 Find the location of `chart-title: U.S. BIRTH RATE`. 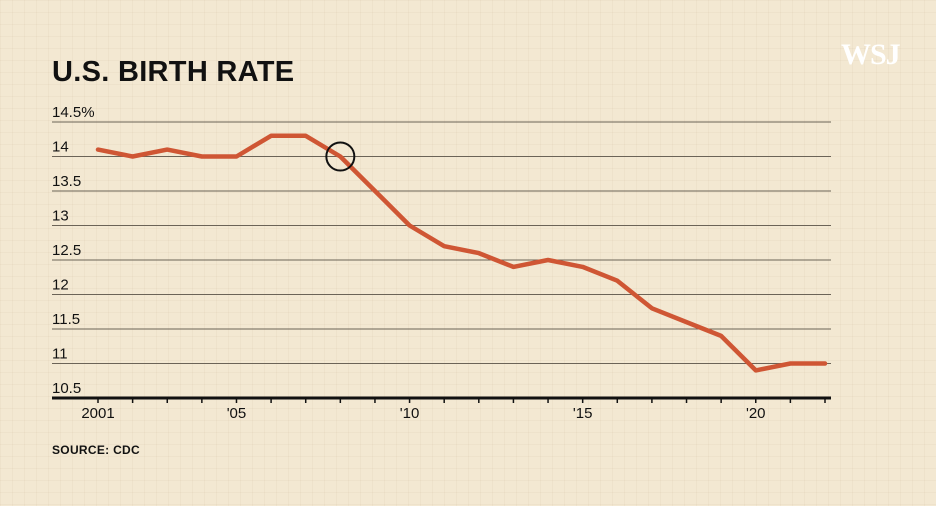

chart-title: U.S. BIRTH RATE is located at coordinates (173, 72).